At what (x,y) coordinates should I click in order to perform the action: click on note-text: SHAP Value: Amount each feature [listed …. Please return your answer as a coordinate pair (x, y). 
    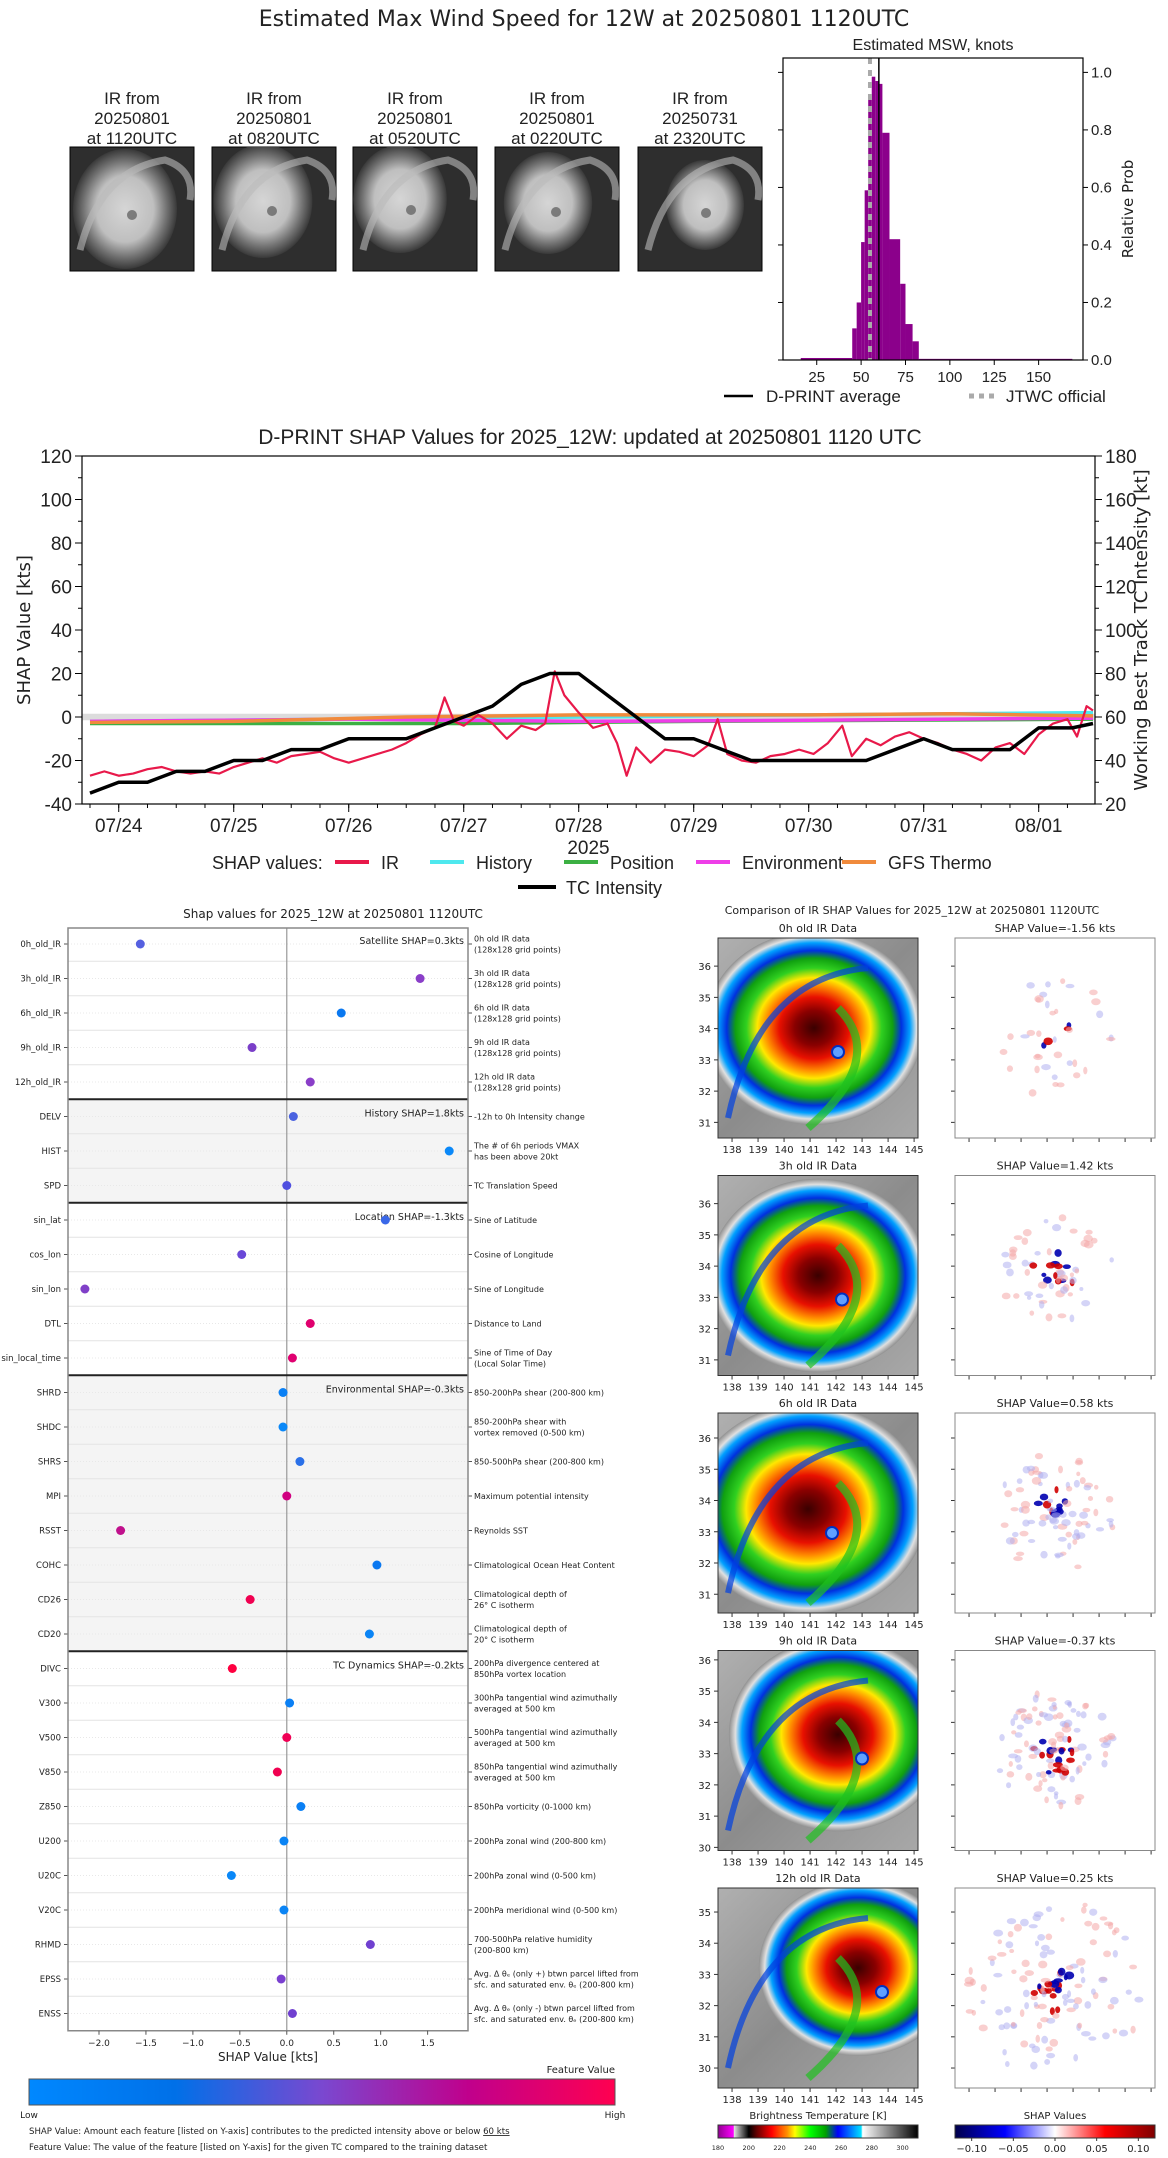
    Looking at the image, I should click on (269, 2132).